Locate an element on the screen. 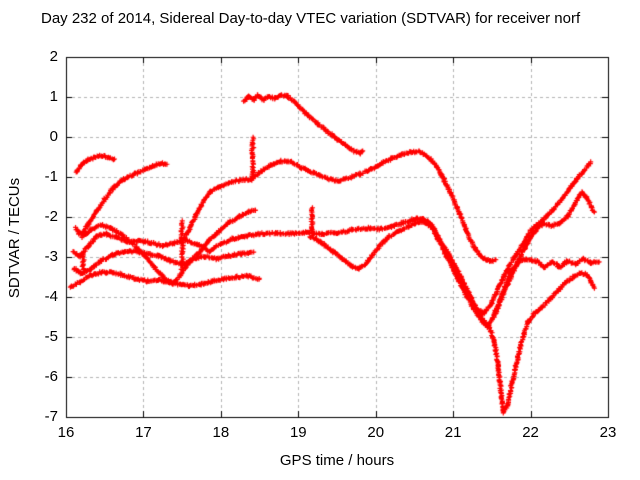  y-tick-label: -4 is located at coordinates (51, 296).